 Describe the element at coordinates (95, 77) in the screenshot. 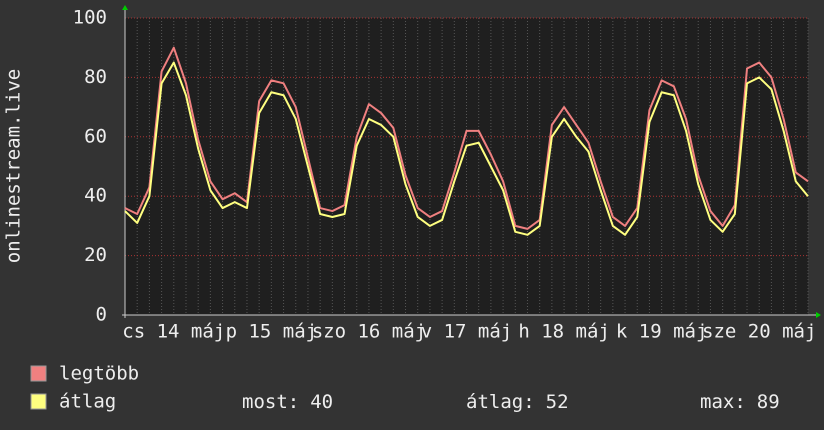

I see `y-tick-label: 80` at that location.